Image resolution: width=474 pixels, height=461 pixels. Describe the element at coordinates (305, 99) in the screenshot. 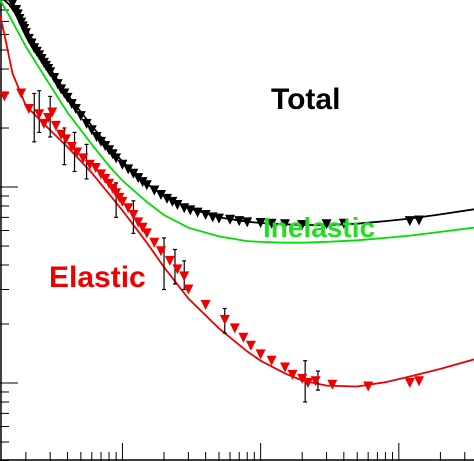

I see `annotation-total: Total` at that location.